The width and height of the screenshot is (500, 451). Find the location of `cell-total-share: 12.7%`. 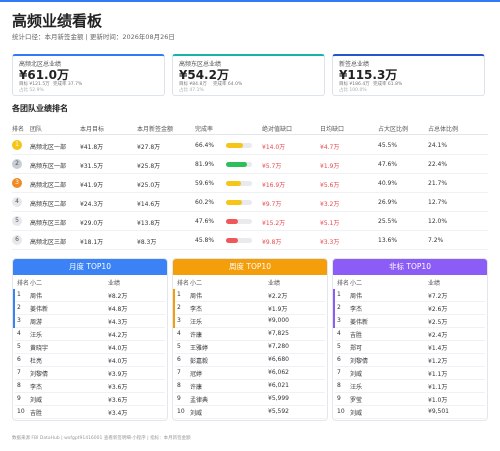

cell-total-share: 12.7% is located at coordinates (438, 202).